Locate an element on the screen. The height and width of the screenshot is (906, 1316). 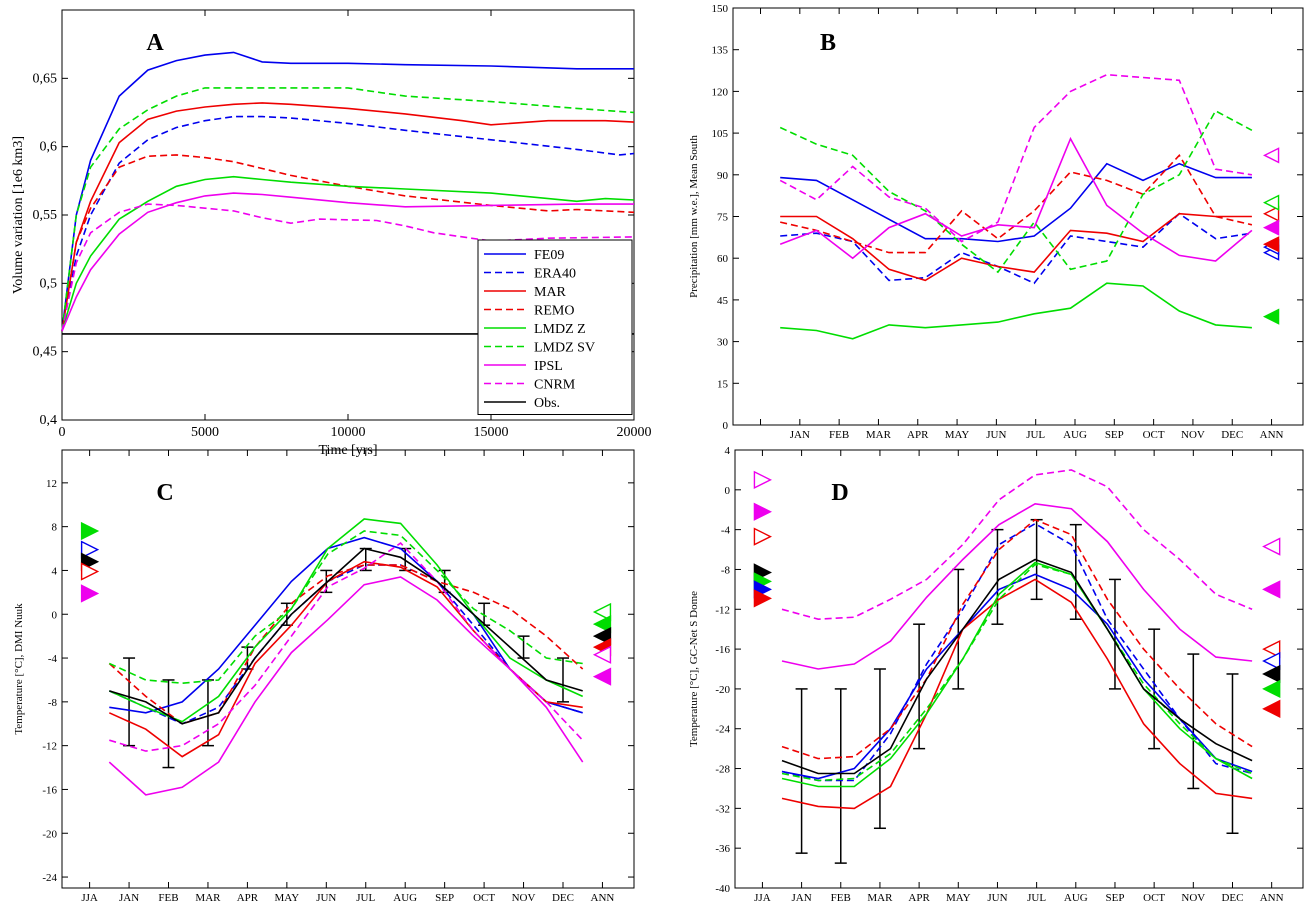
y-tick-label: 15 is located at coordinates (723, 384).